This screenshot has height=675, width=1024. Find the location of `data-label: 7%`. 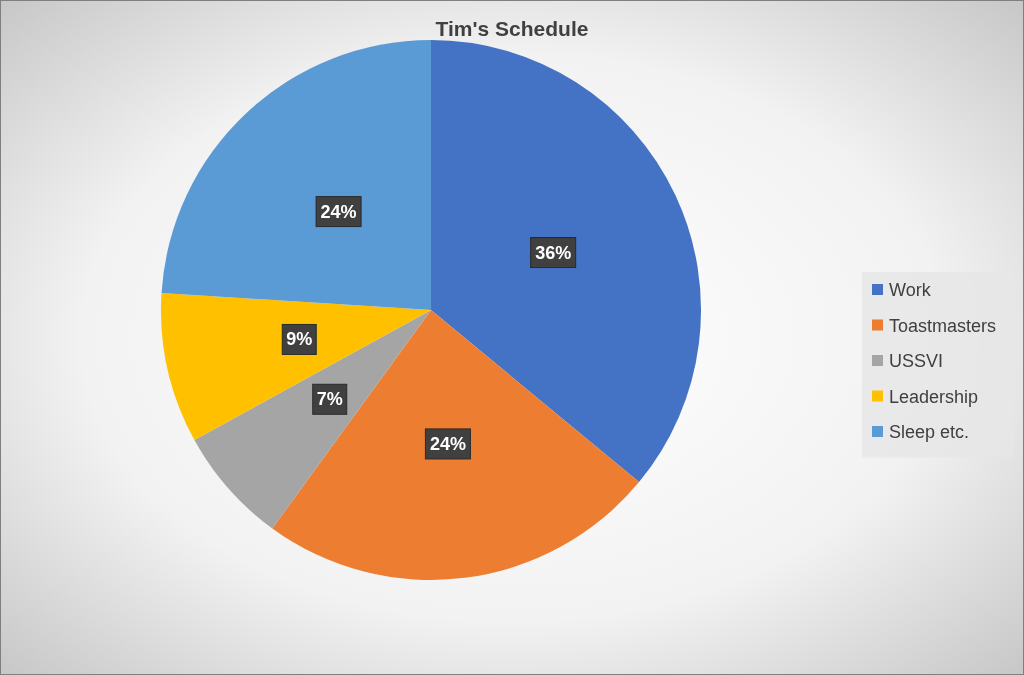

data-label: 7% is located at coordinates (329, 399).